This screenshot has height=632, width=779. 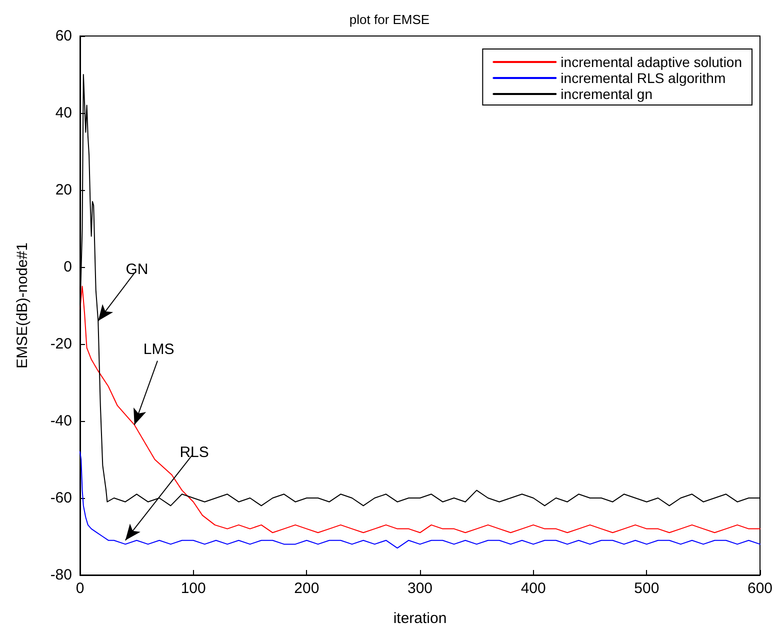 I want to click on x-axis-title: iteration, so click(x=420, y=618).